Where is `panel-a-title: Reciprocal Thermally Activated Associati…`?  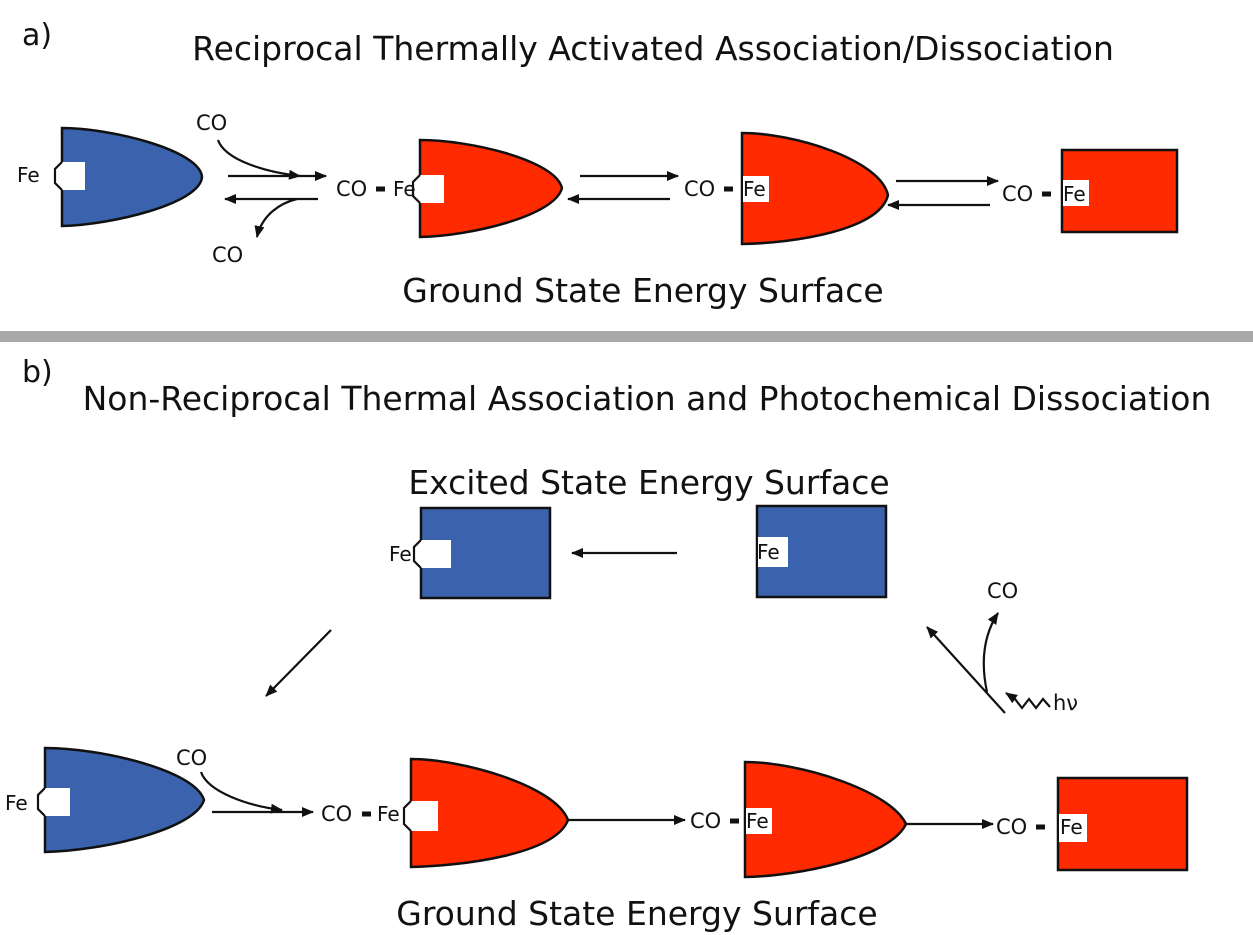 panel-a-title: Reciprocal Thermally Activated Associati… is located at coordinates (653, 48).